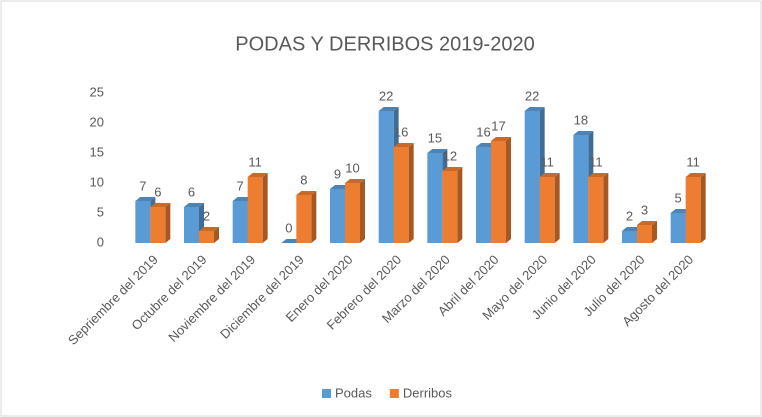 The height and width of the screenshot is (417, 762). What do you see at coordinates (100, 241) in the screenshot?
I see `y-tick-label: 0` at bounding box center [100, 241].